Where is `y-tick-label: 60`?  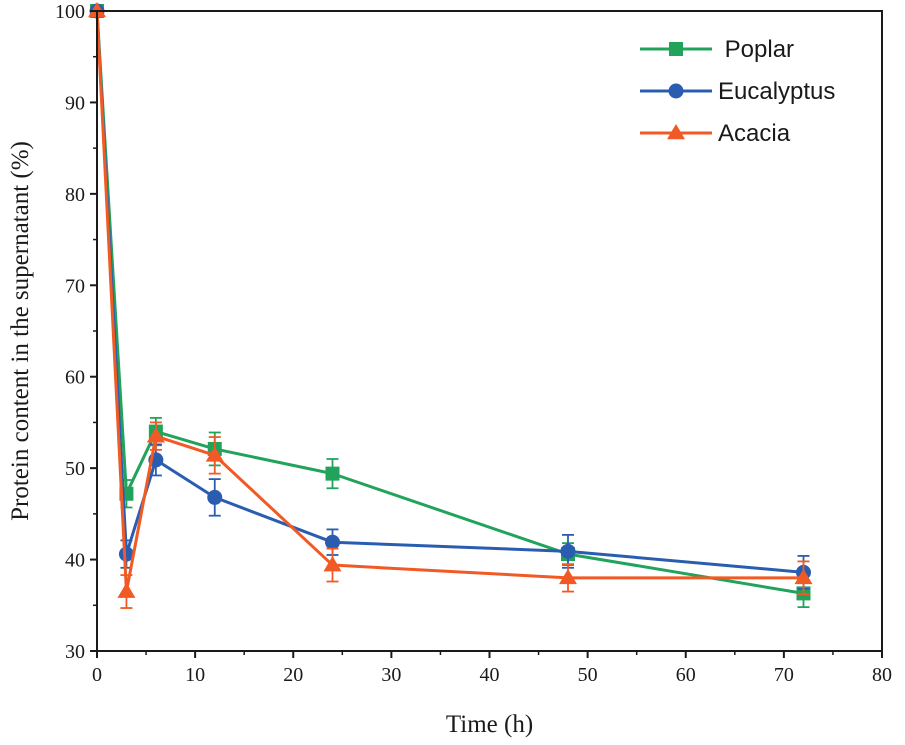 y-tick-label: 60 is located at coordinates (75, 378).